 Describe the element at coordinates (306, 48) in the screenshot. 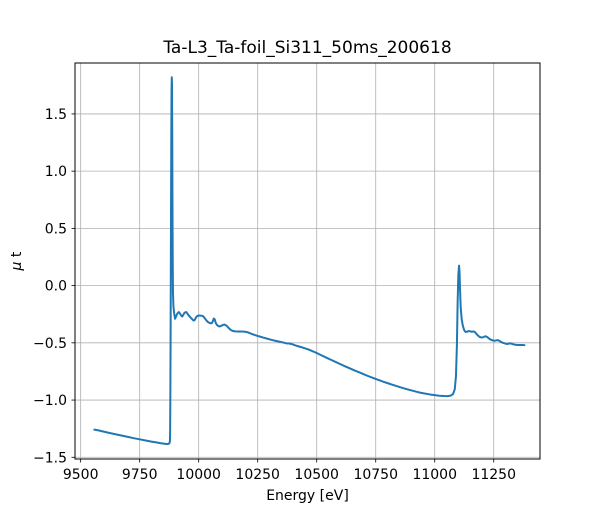

I see `chart-title: Ta-L3_Ta-foil_Si311_50ms_200618` at that location.